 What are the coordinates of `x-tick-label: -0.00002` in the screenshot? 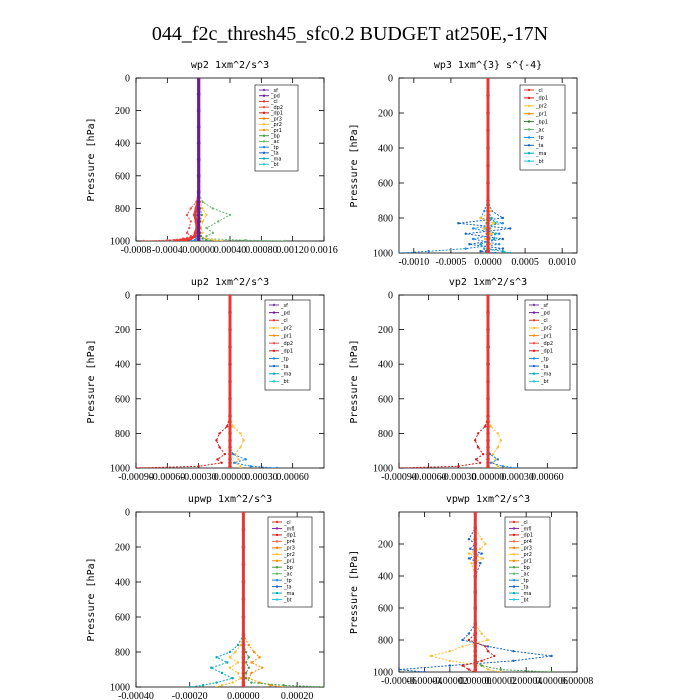 It's located at (450, 681).